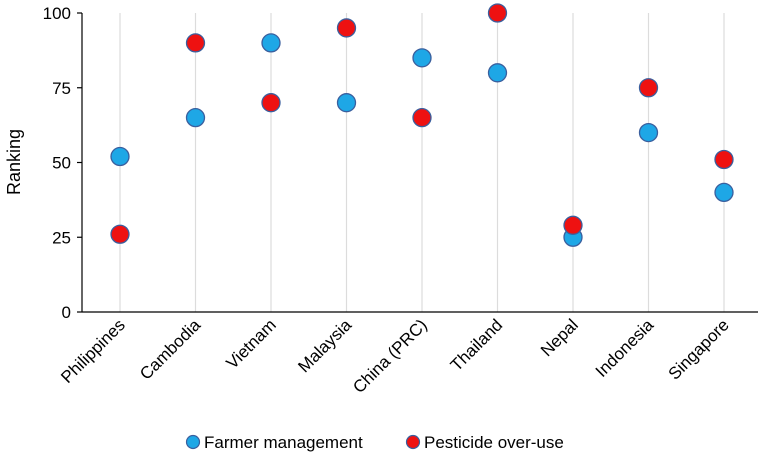 The height and width of the screenshot is (463, 765). I want to click on point-pesticide-over-use-malaysia, so click(346, 28).